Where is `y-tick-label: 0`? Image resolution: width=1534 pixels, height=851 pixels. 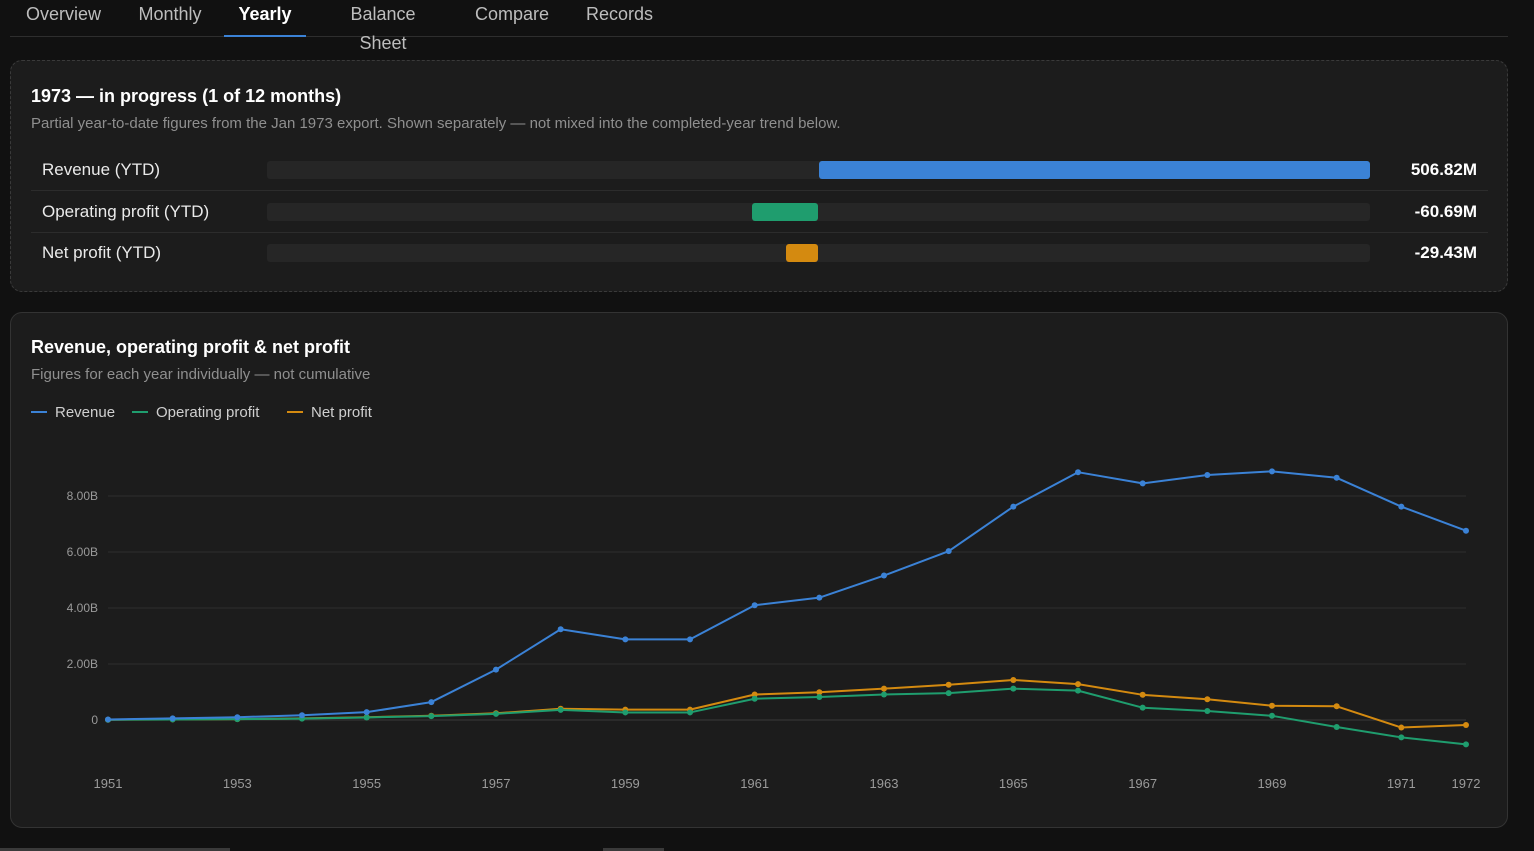 y-tick-label: 0 is located at coordinates (94, 720).